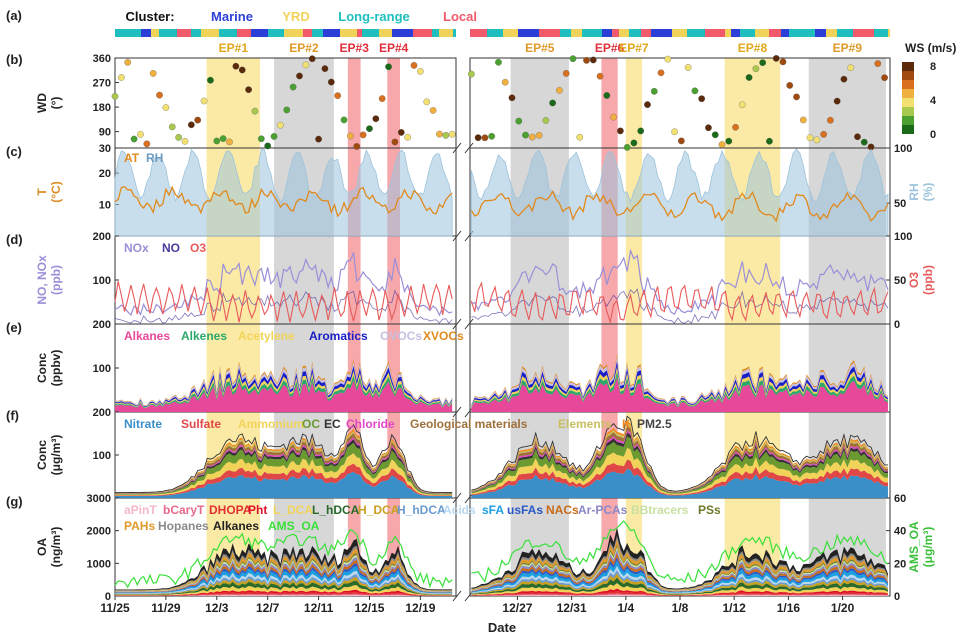 This screenshot has width=970, height=640. What do you see at coordinates (284, 594) in the screenshot?
I see `stack-bcaryt` at bounding box center [284, 594].